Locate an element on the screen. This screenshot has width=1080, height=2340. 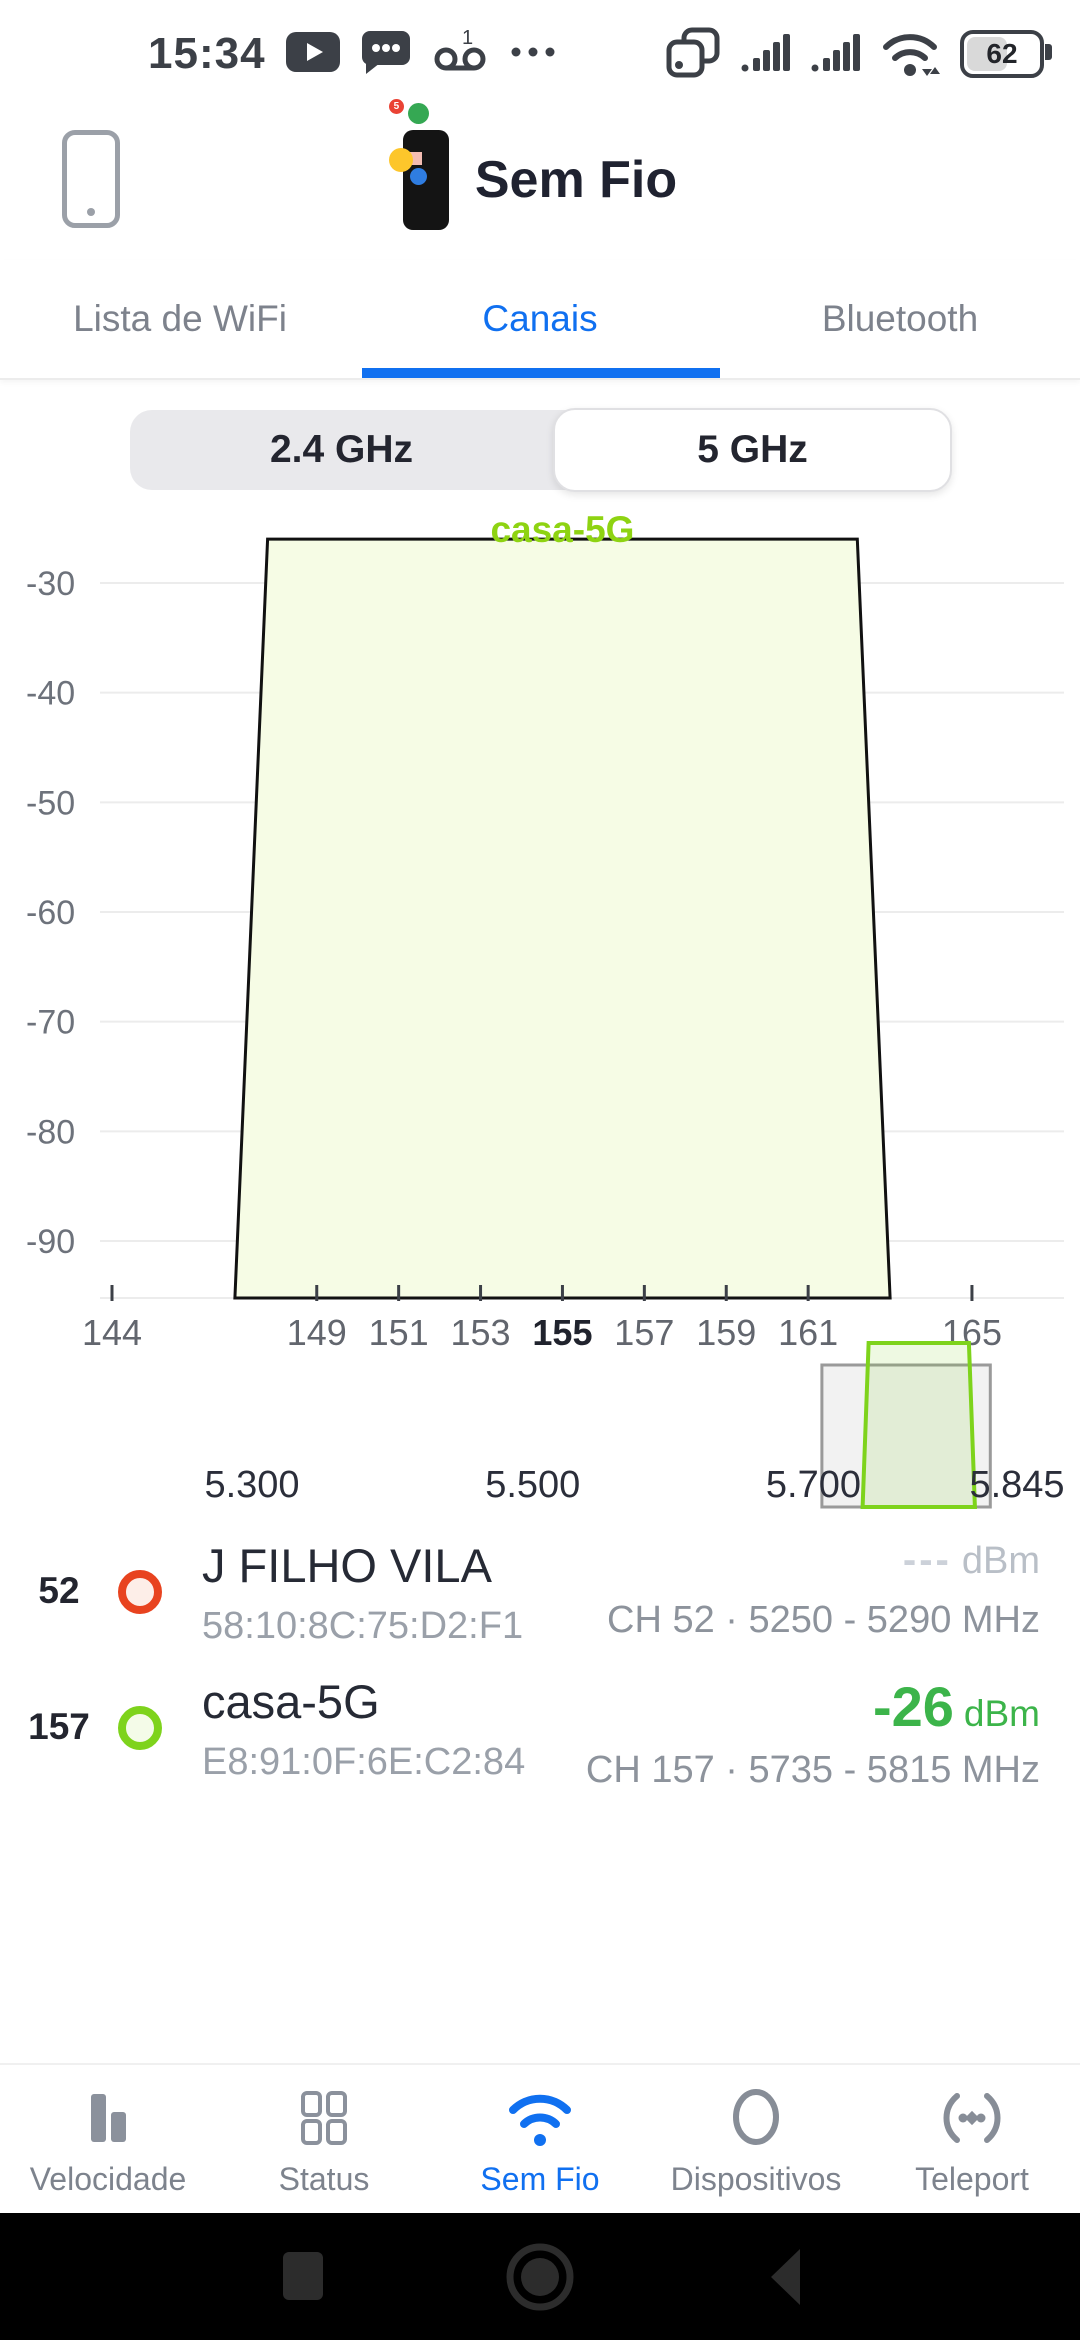
band-switch: 2.4 GHz 5 GHz is located at coordinates (541, 450).